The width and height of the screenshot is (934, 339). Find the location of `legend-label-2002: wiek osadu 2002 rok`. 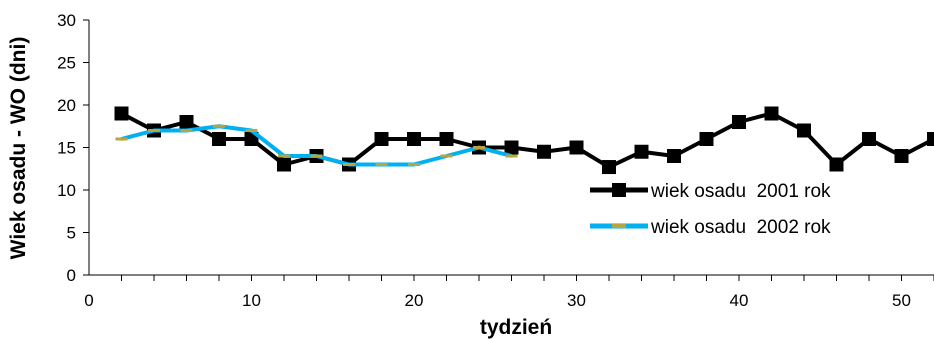

legend-label-2002: wiek osadu 2002 rok is located at coordinates (740, 227).